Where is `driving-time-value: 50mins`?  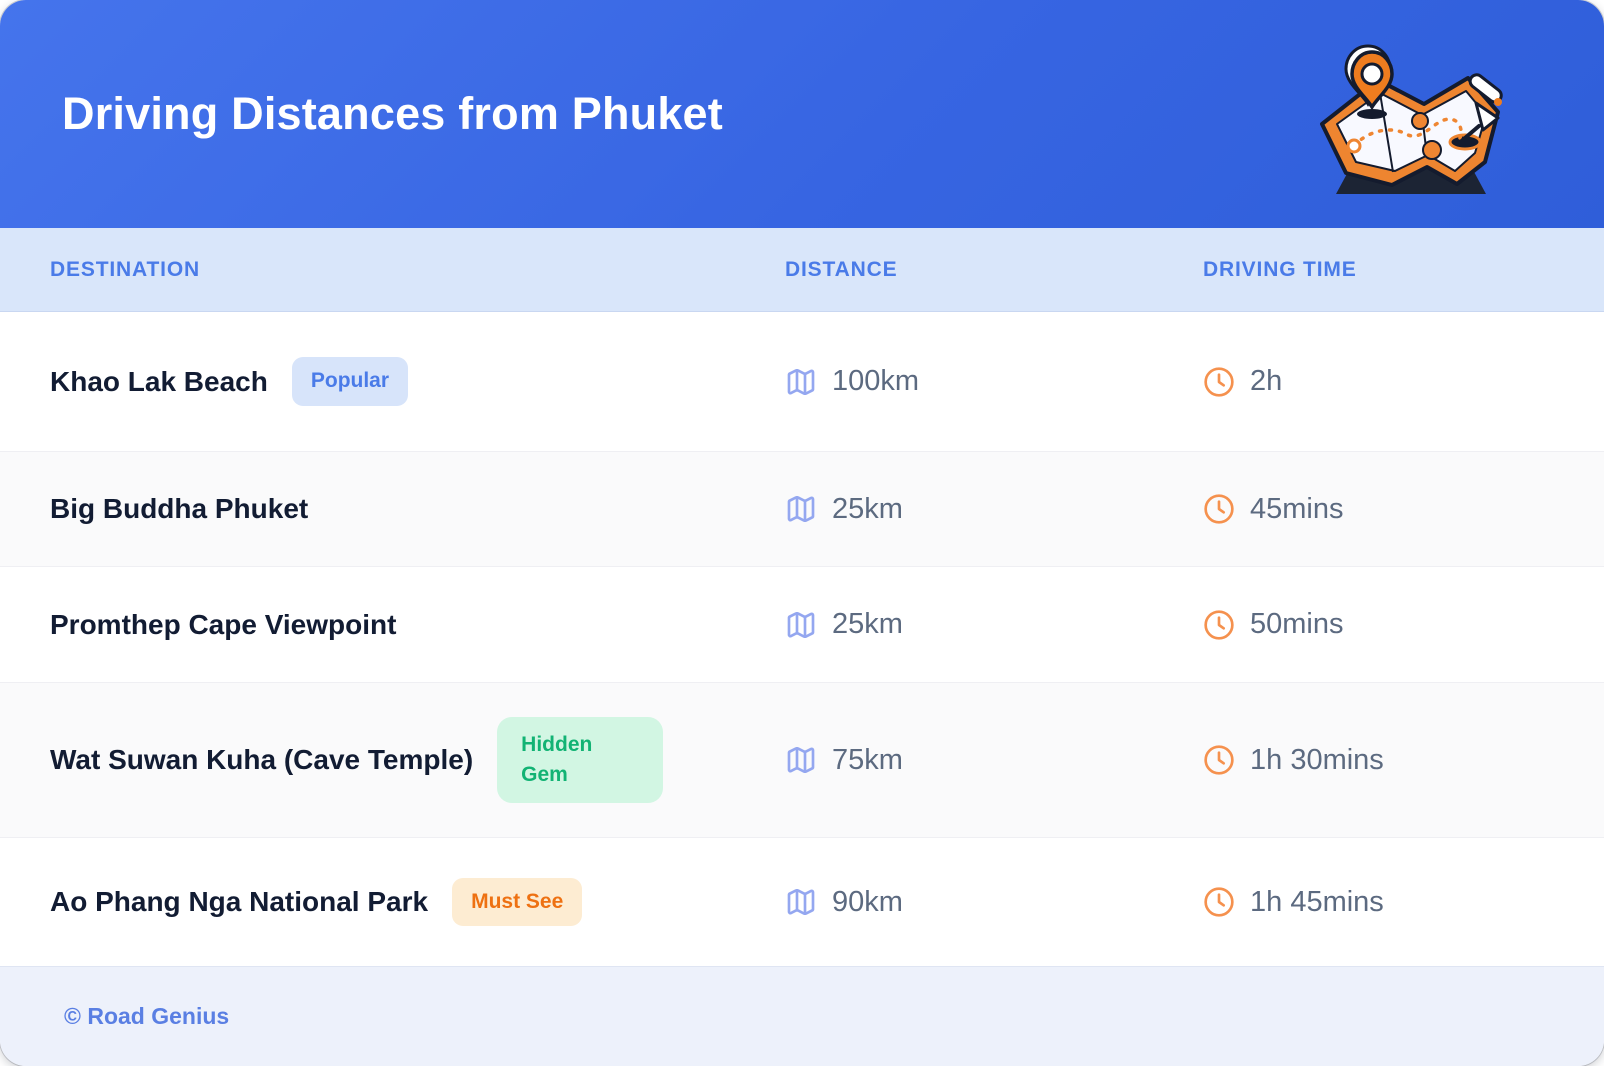
driving-time-value: 50mins is located at coordinates (1297, 624).